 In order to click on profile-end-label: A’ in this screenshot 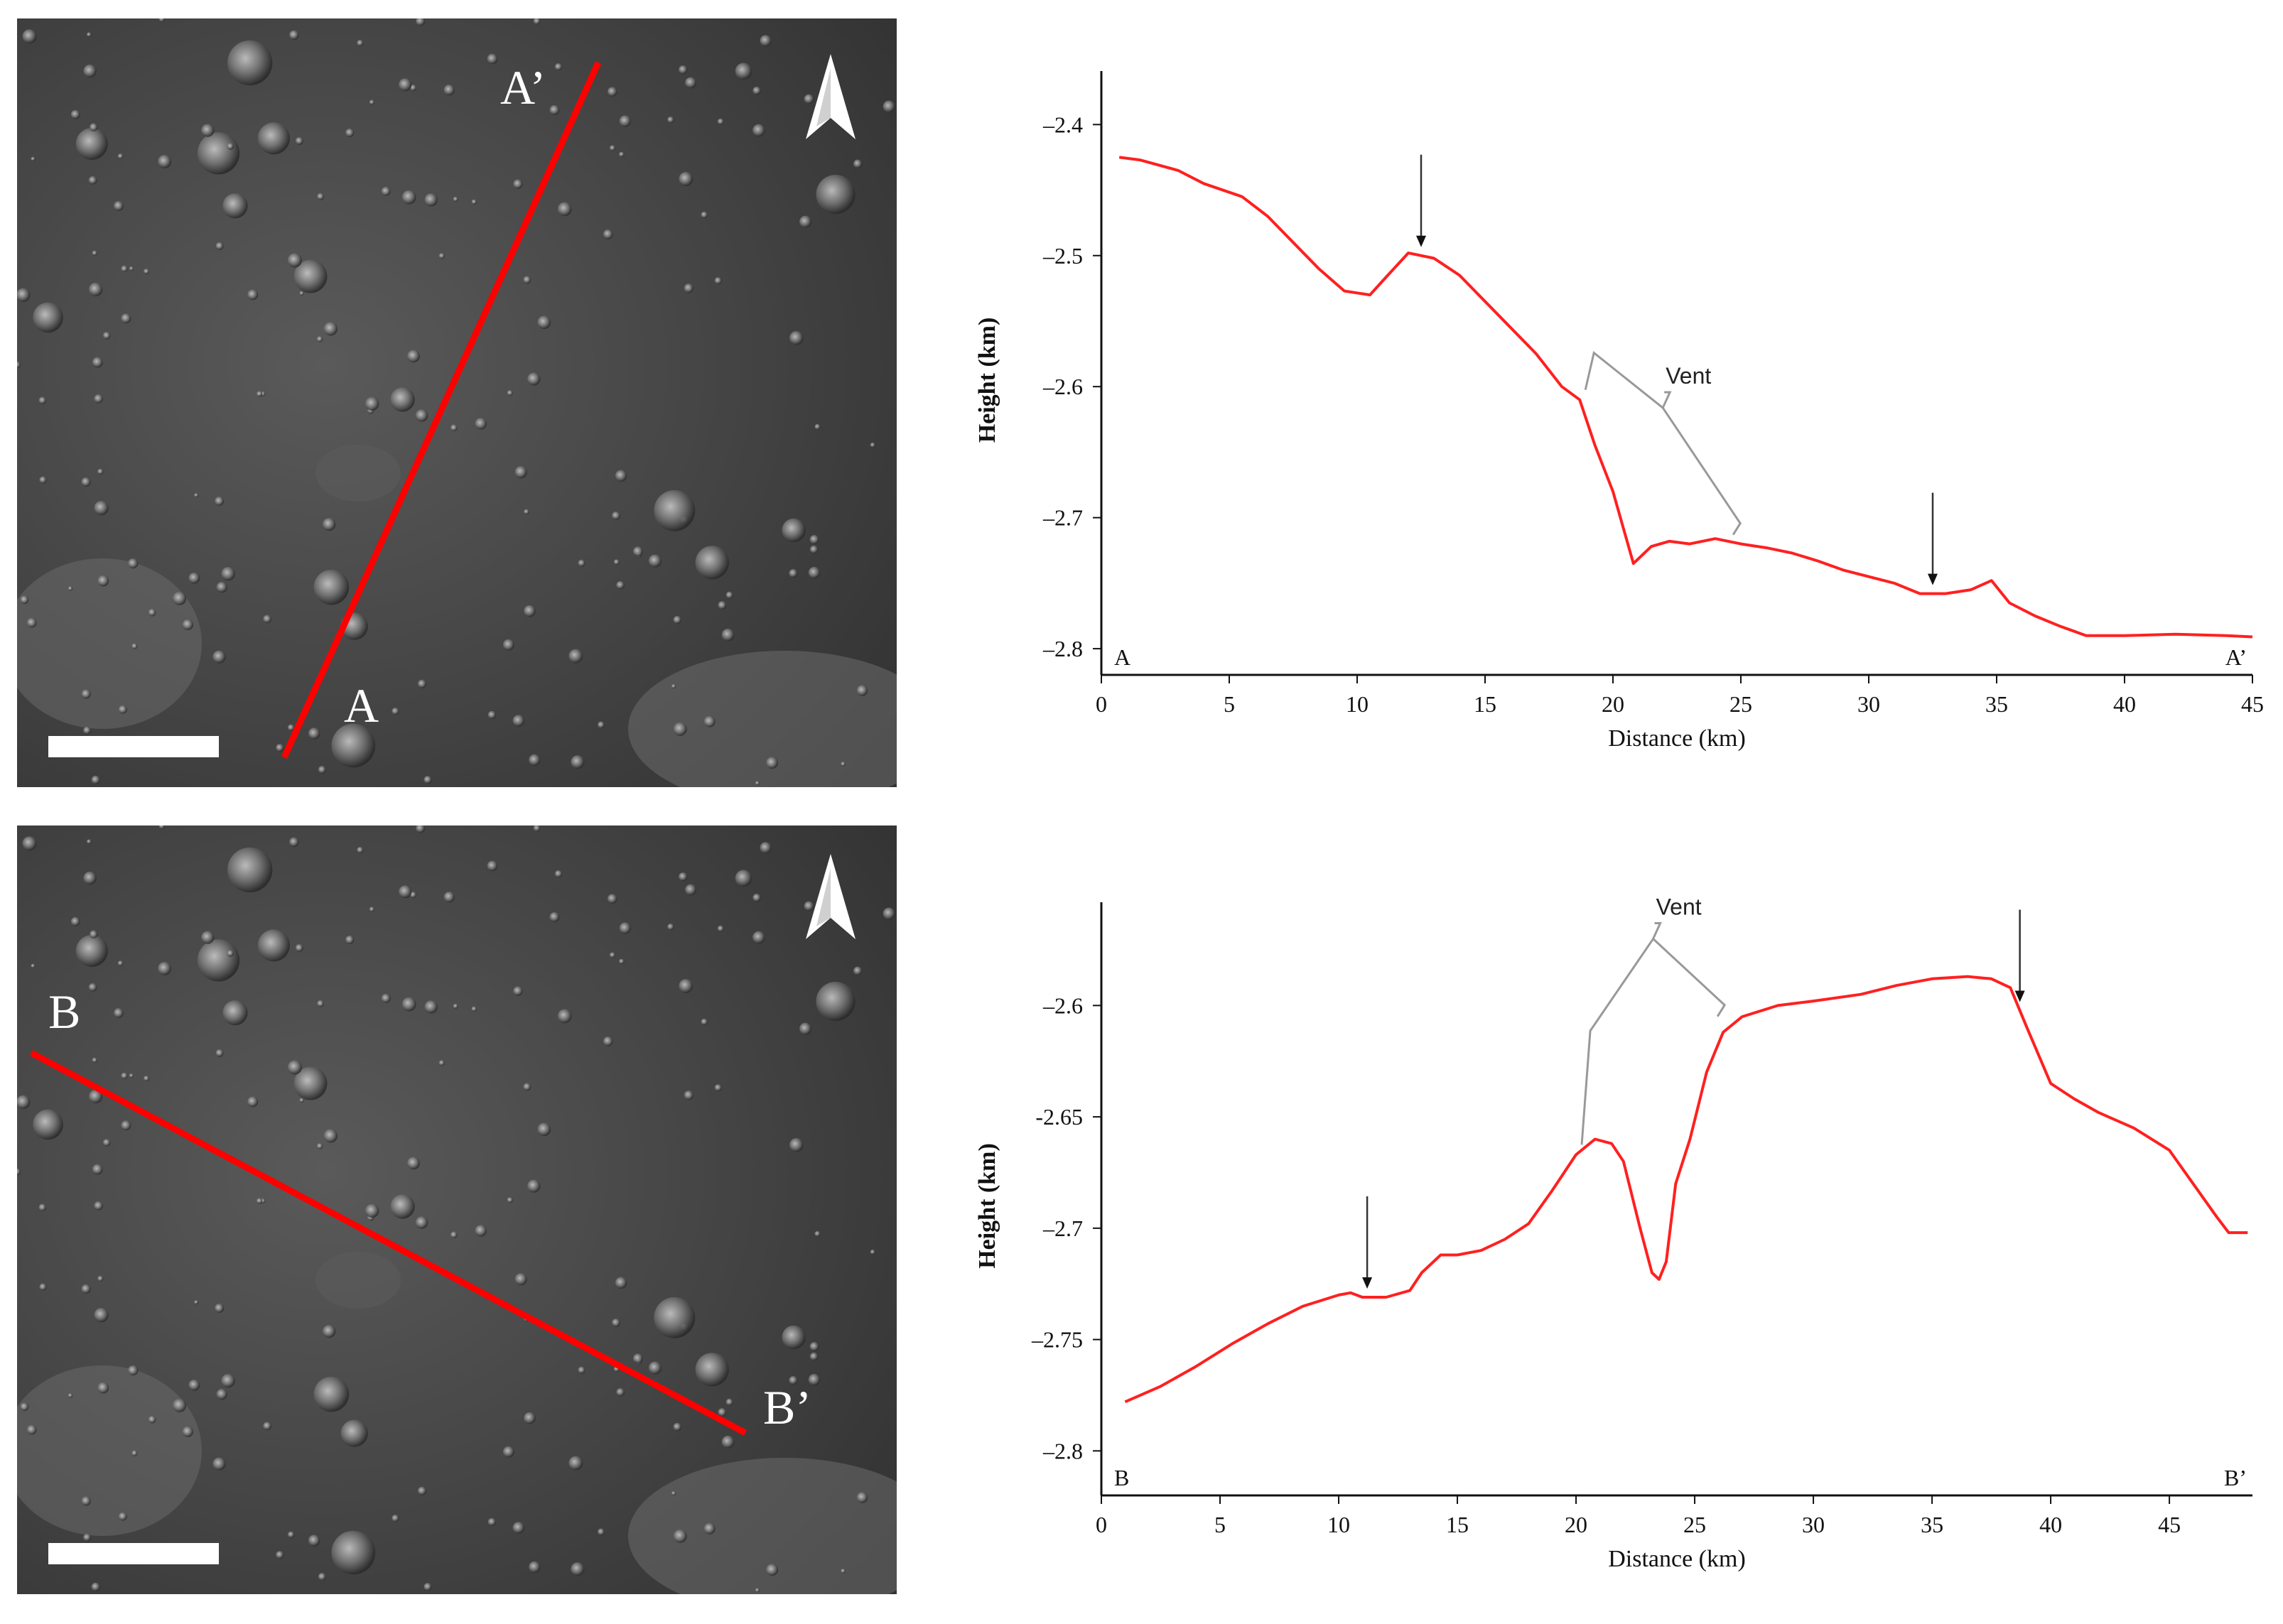, I will do `click(523, 87)`.